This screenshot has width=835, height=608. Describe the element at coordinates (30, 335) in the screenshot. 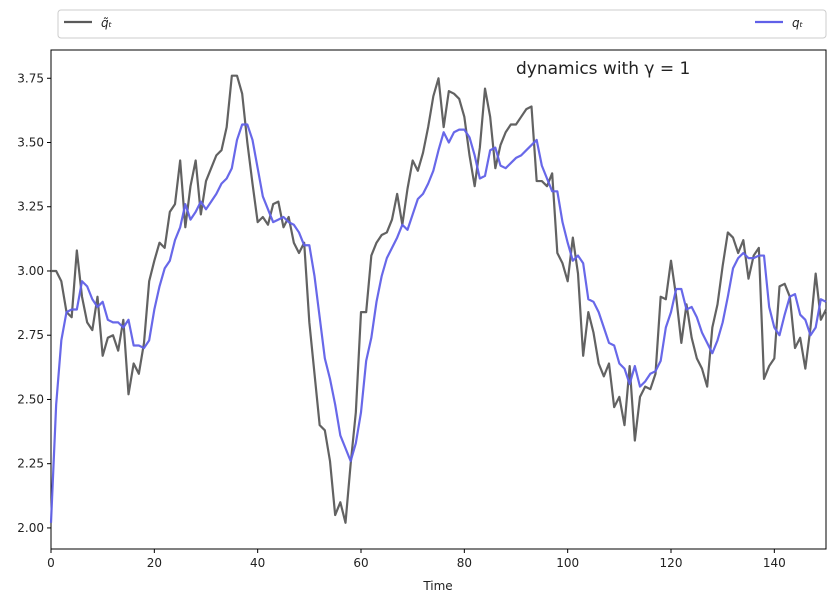

I see `y-tick-label: 2.75` at that location.